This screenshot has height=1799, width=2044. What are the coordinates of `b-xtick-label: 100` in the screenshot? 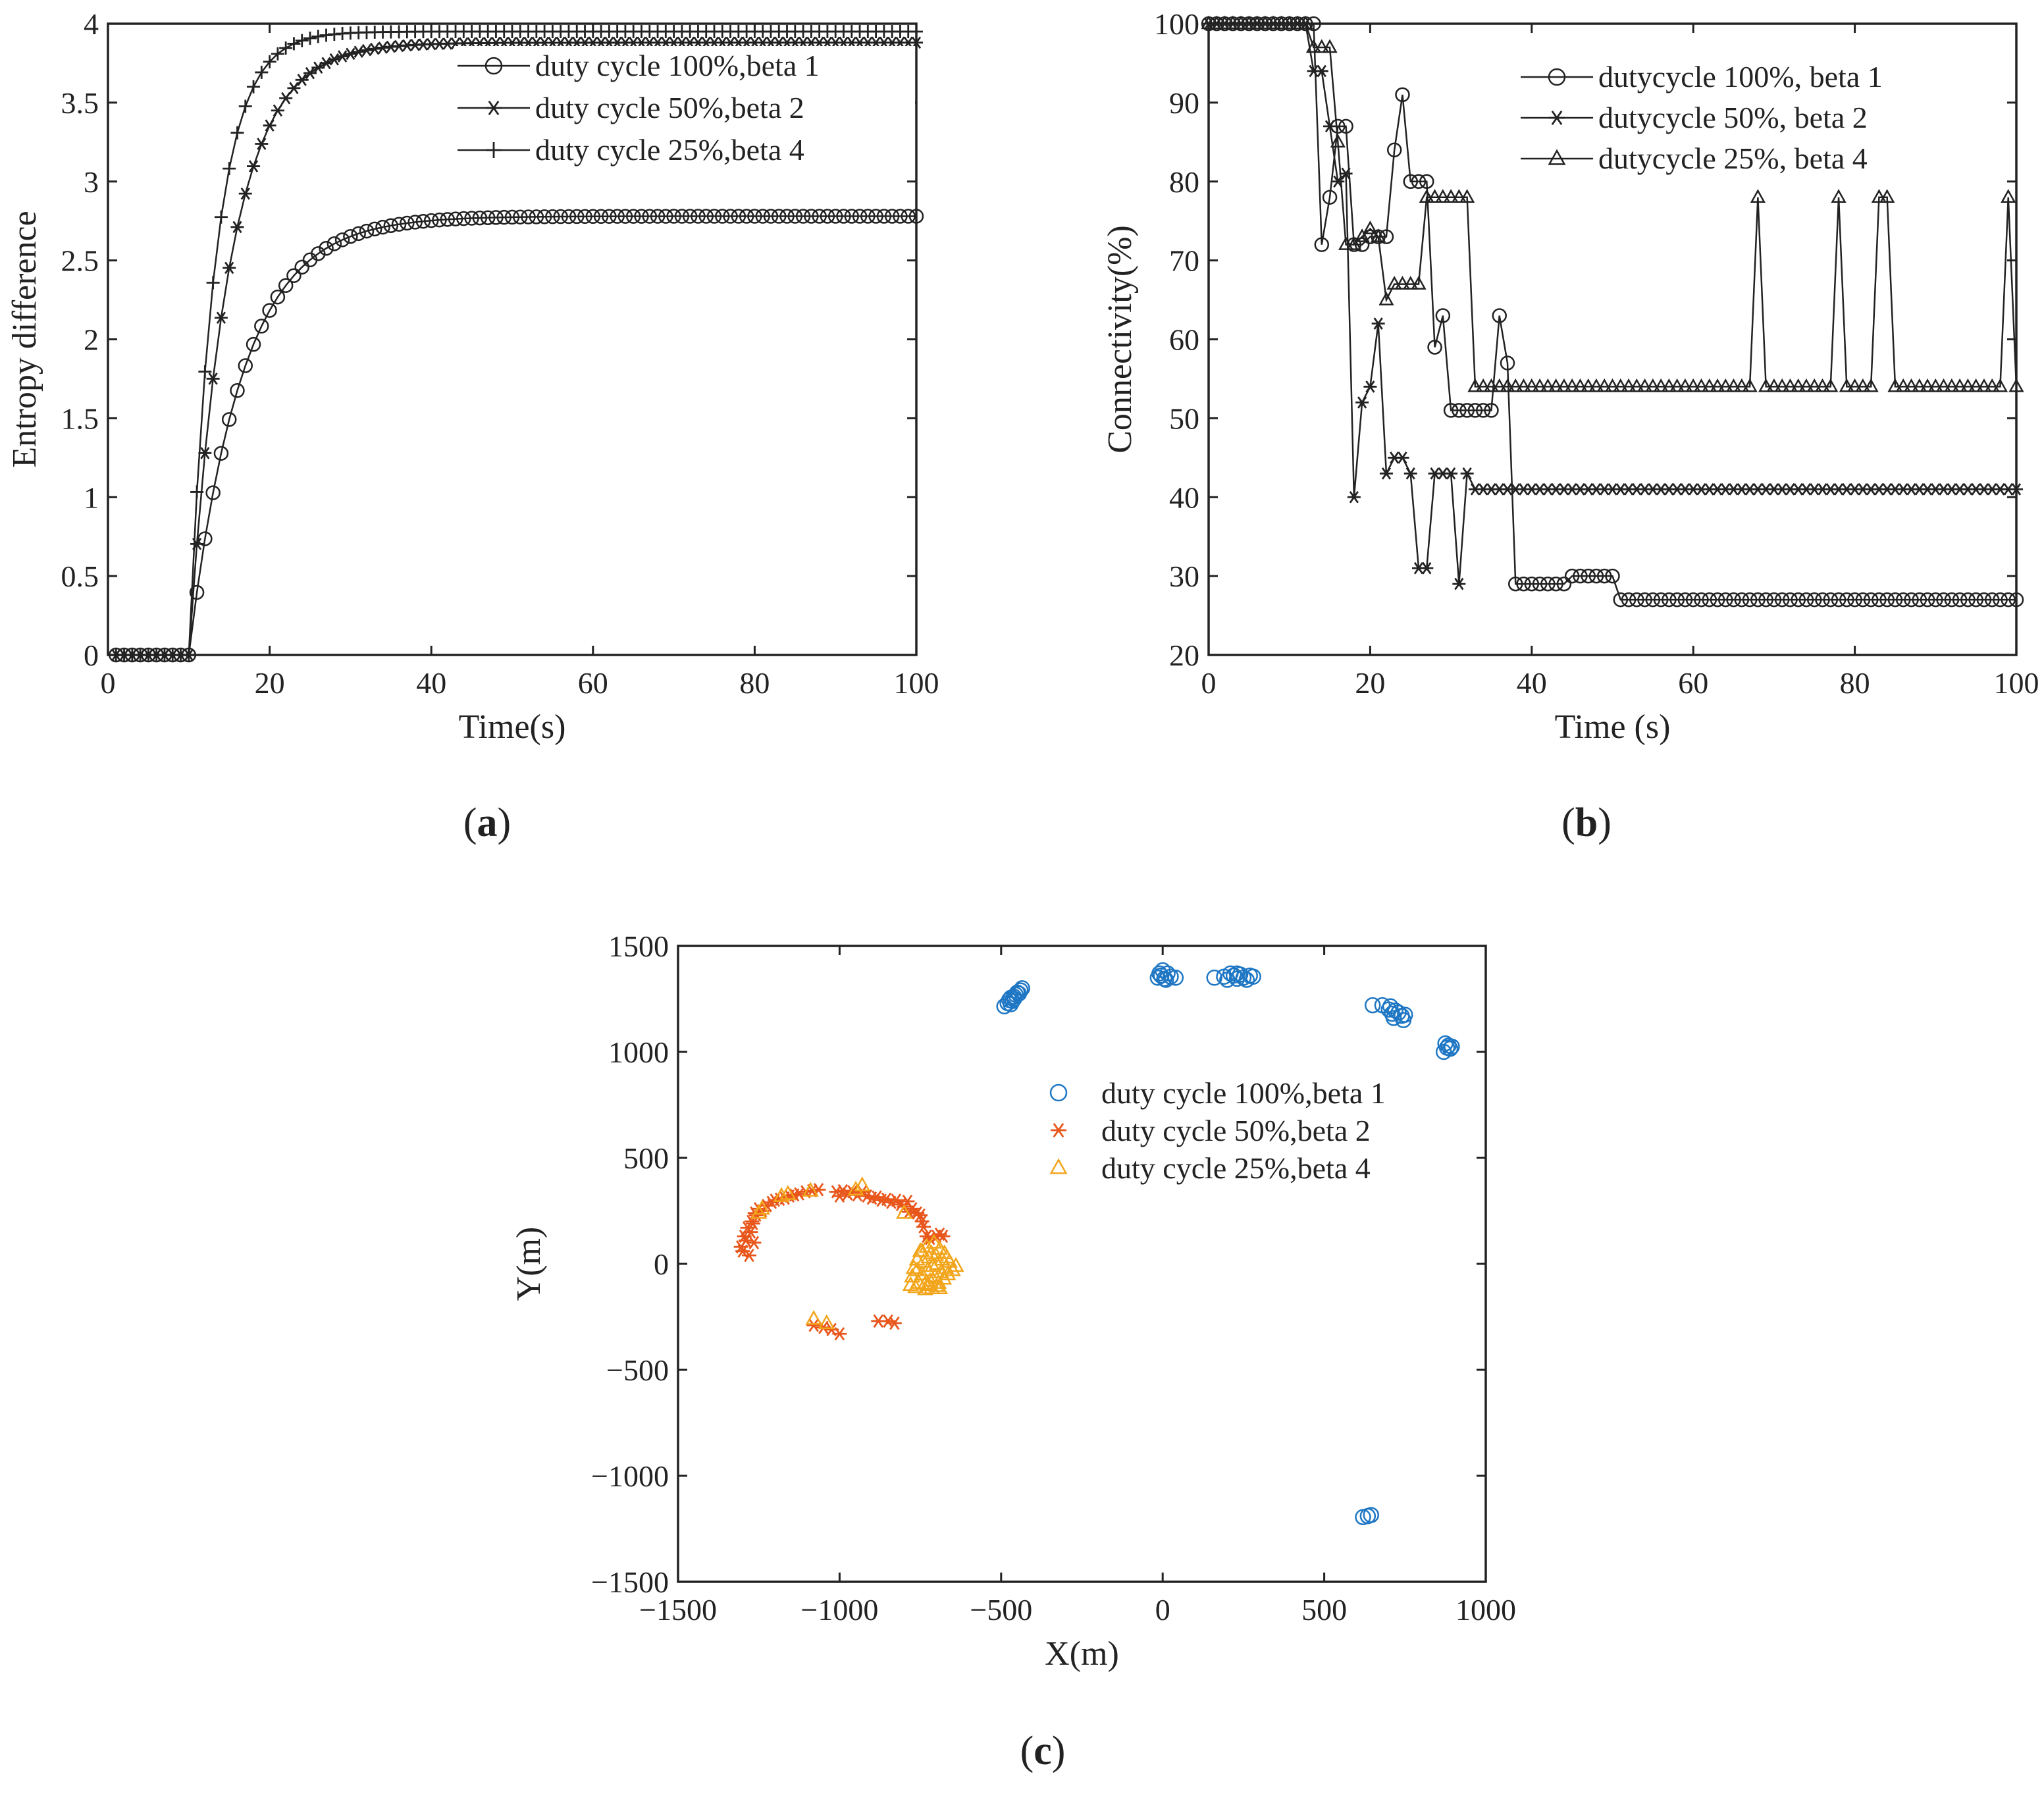 It's located at (2016, 683).